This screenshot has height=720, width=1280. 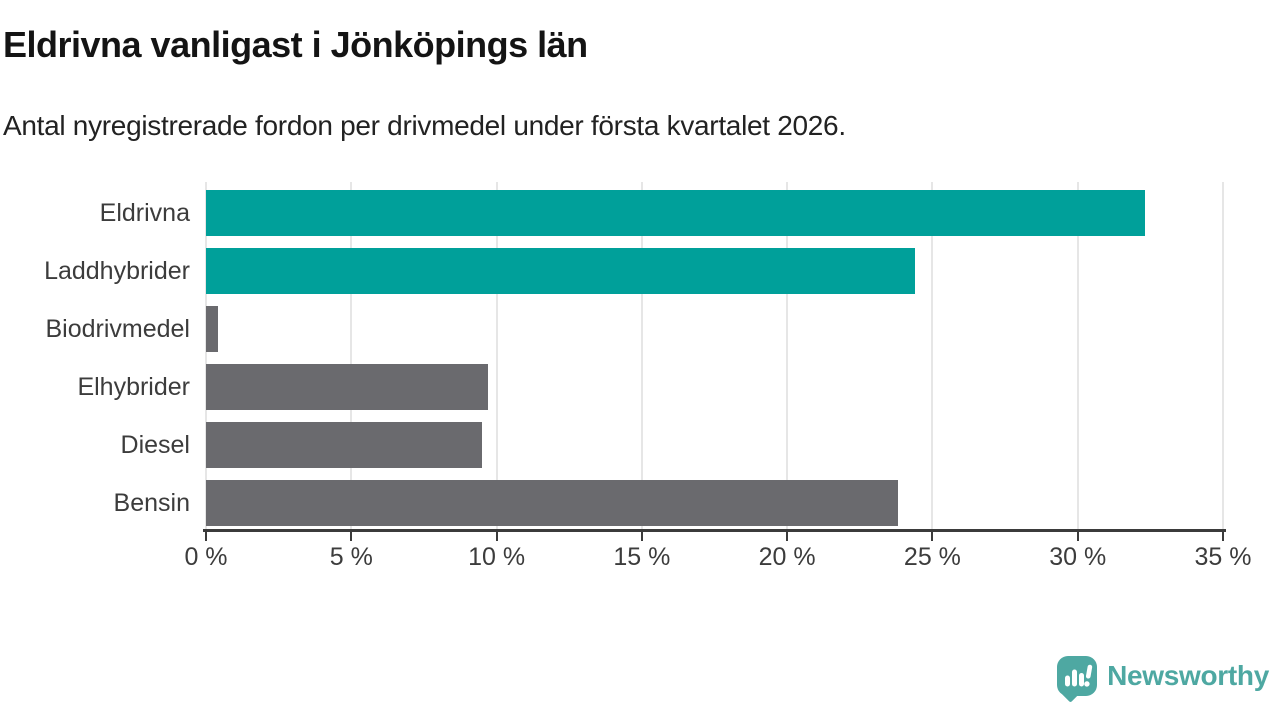 What do you see at coordinates (144, 213) in the screenshot?
I see `category-label-eldrivna: Eldrivna` at bounding box center [144, 213].